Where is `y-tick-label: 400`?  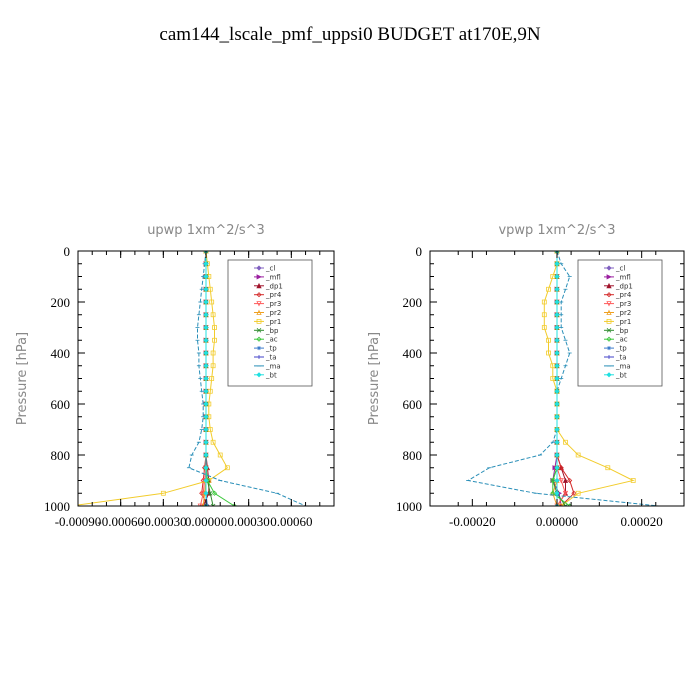
y-tick-label: 400 is located at coordinates (413, 353).